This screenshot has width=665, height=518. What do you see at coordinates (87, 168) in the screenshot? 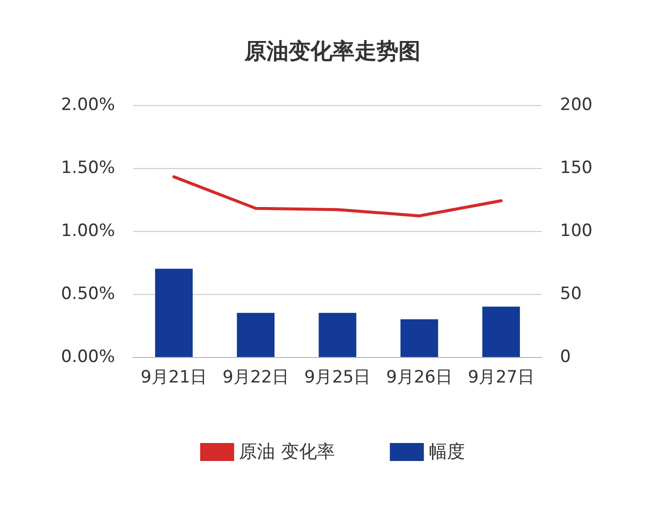
I see `y-tick-label: 1.50%` at bounding box center [87, 168].